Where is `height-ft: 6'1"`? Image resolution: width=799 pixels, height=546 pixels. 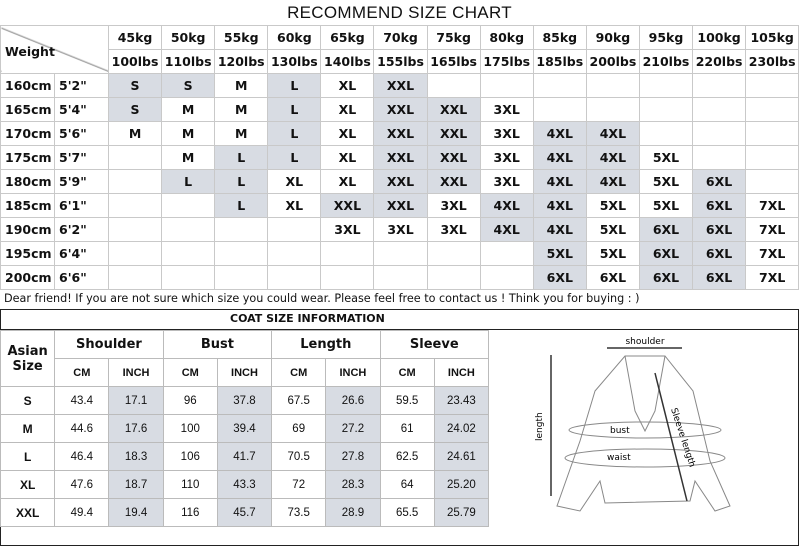
height-ft: 6'1" is located at coordinates (81, 205).